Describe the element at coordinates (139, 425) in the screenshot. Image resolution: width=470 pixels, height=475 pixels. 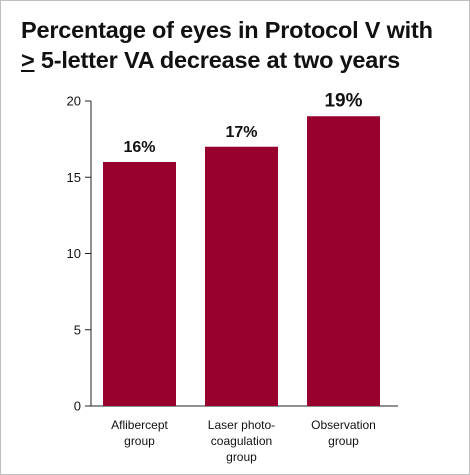
I see `x-category-label-line: Aflibercept` at that location.